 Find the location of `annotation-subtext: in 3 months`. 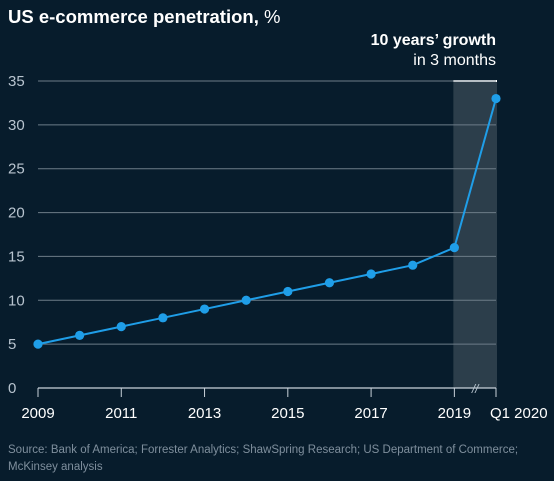

annotation-subtext: in 3 months is located at coordinates (454, 60).